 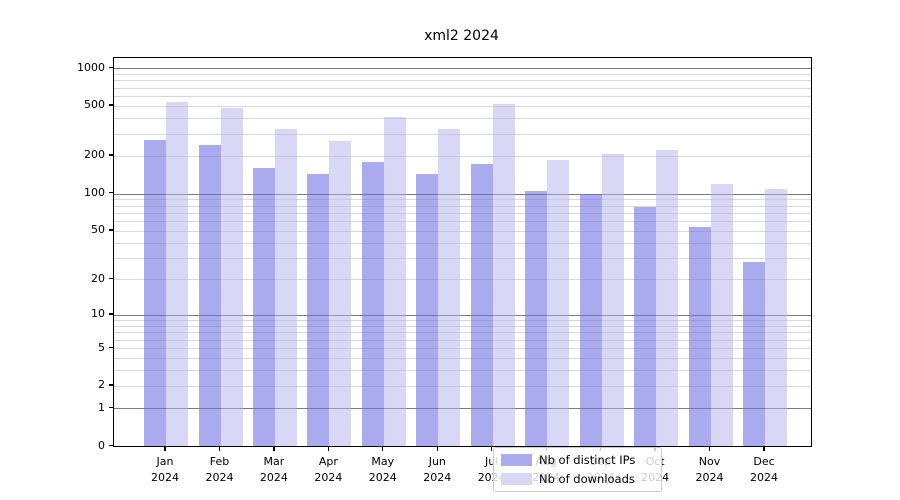 I want to click on bar-distinct-ips-oct, so click(x=645, y=326).